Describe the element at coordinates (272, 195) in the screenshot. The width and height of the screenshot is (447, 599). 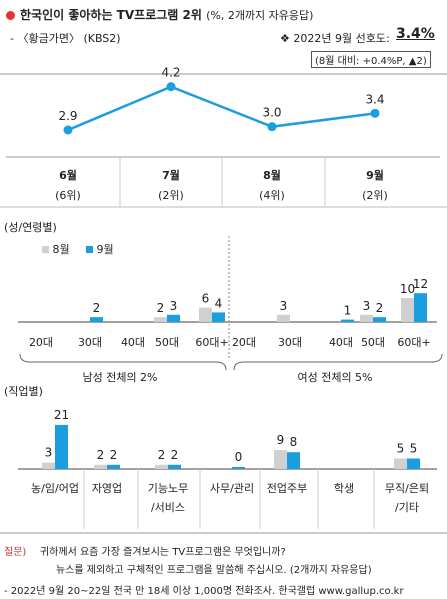
I see `rank-label: (4위)` at that location.